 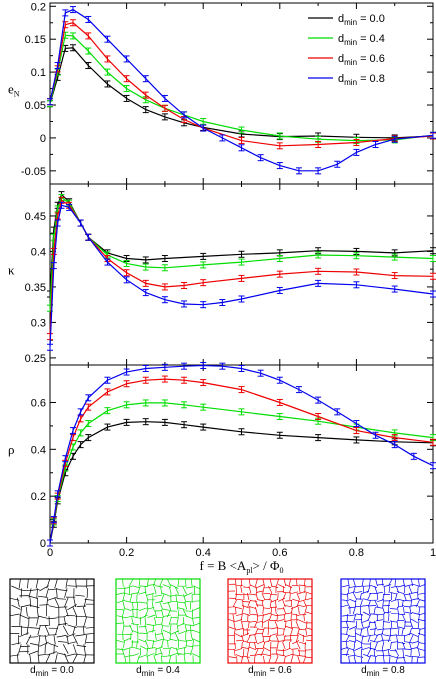 I want to click on legend-label-d0.6: dmin = 0.6, so click(x=361, y=60).